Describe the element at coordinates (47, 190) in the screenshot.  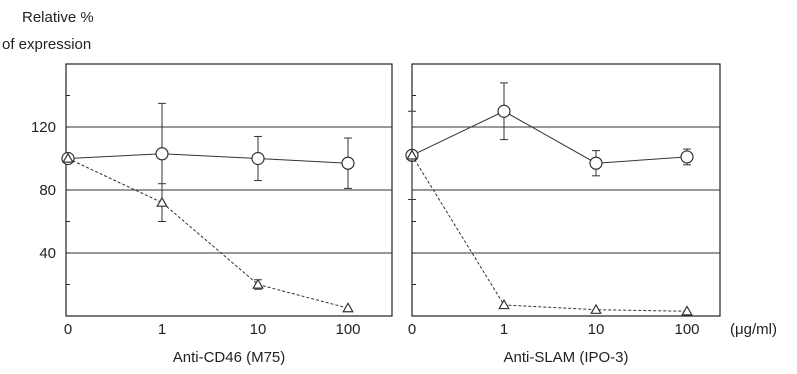
I see `y-tick-label-80: 80` at that location.